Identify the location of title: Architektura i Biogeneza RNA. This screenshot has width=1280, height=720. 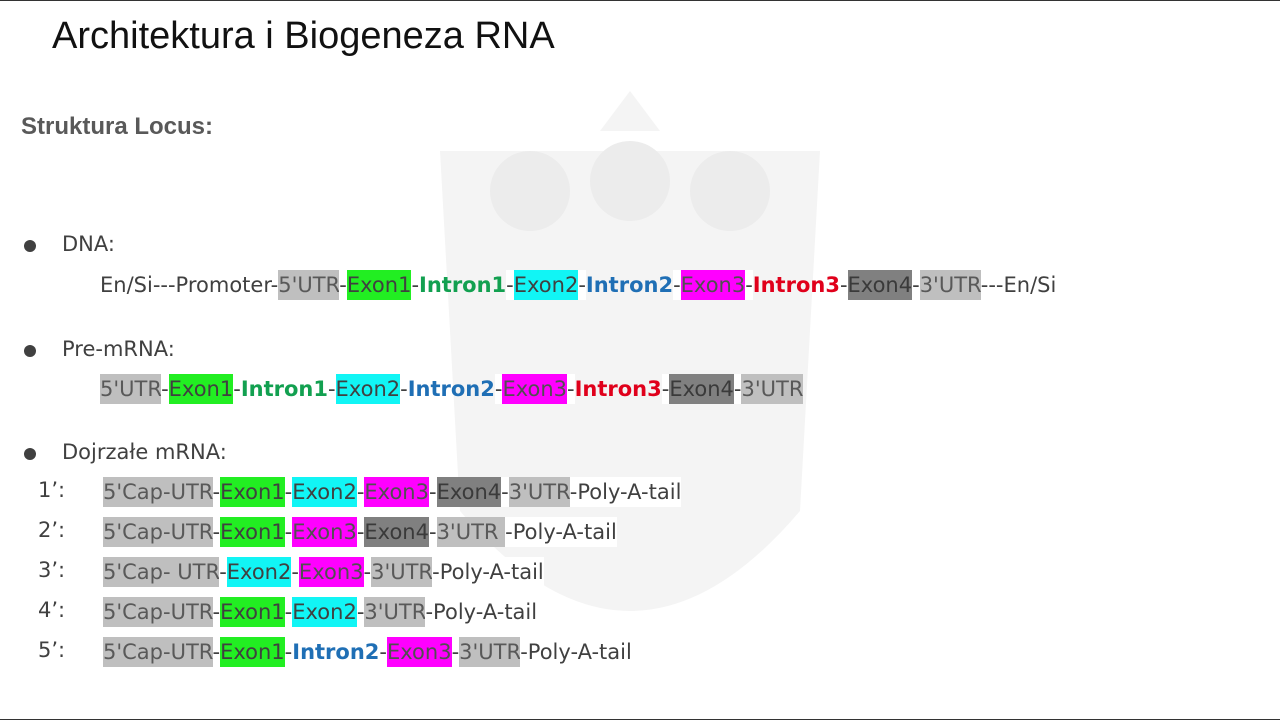
(303, 36).